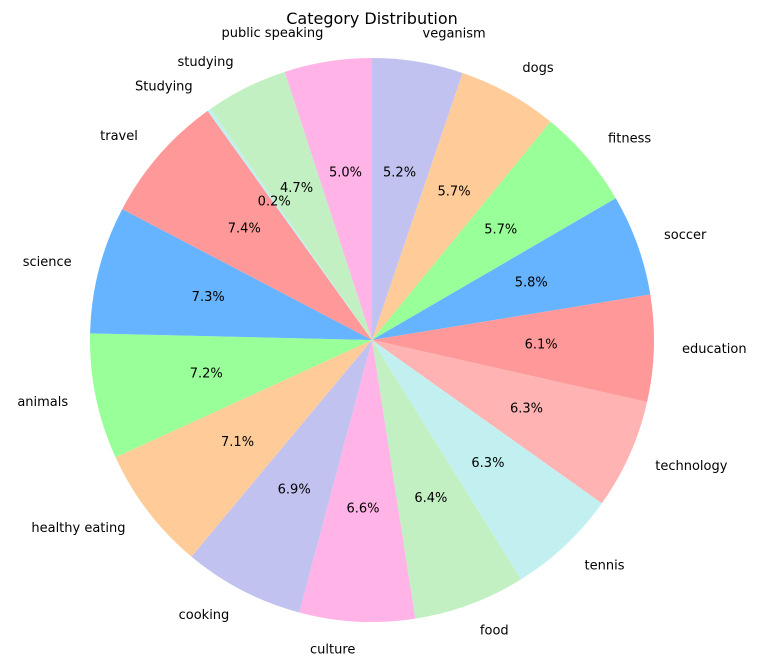 The width and height of the screenshot is (764, 665). Describe the element at coordinates (205, 62) in the screenshot. I see `slice-label-studying-15: studying` at that location.